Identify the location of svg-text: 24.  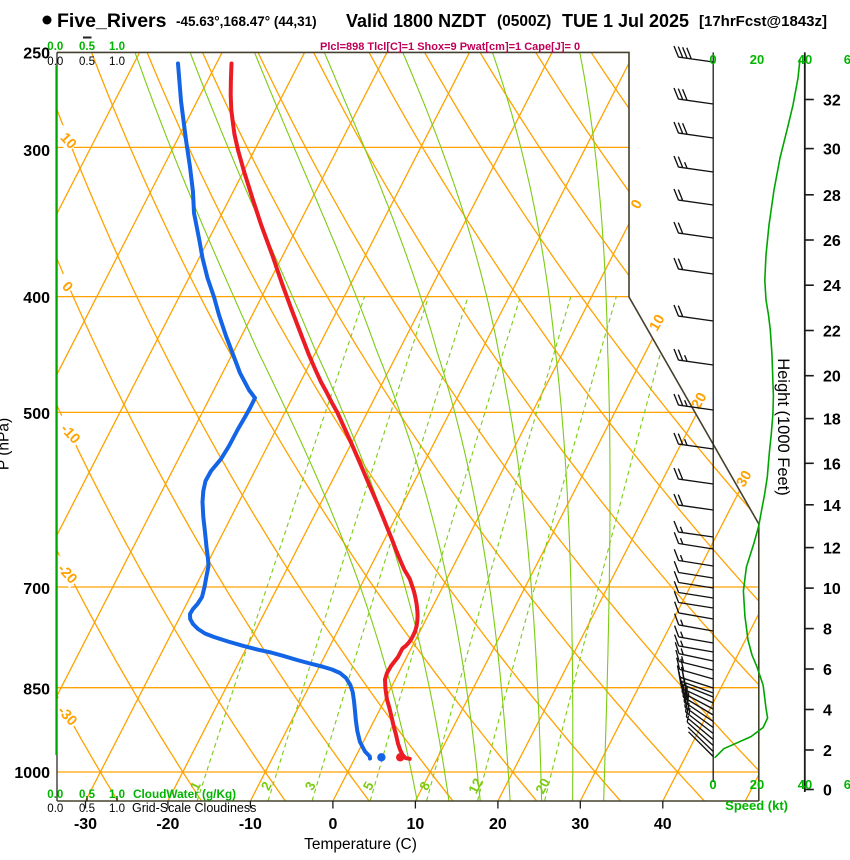
(832, 286).